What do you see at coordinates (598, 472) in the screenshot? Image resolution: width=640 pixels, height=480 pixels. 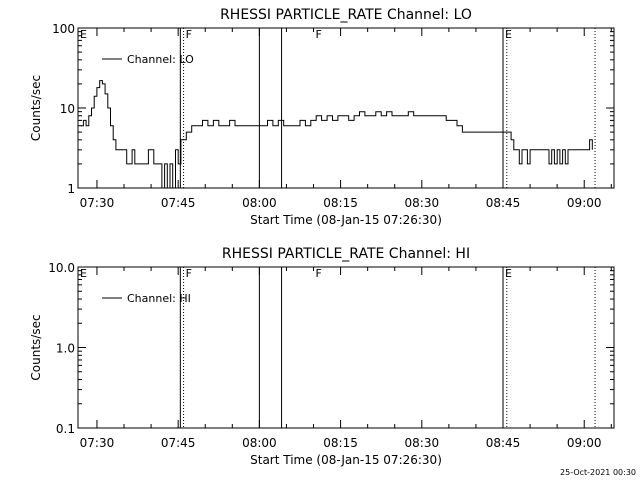 I see `footer-timestamp: 25-Oct-2021 00:30` at bounding box center [598, 472].